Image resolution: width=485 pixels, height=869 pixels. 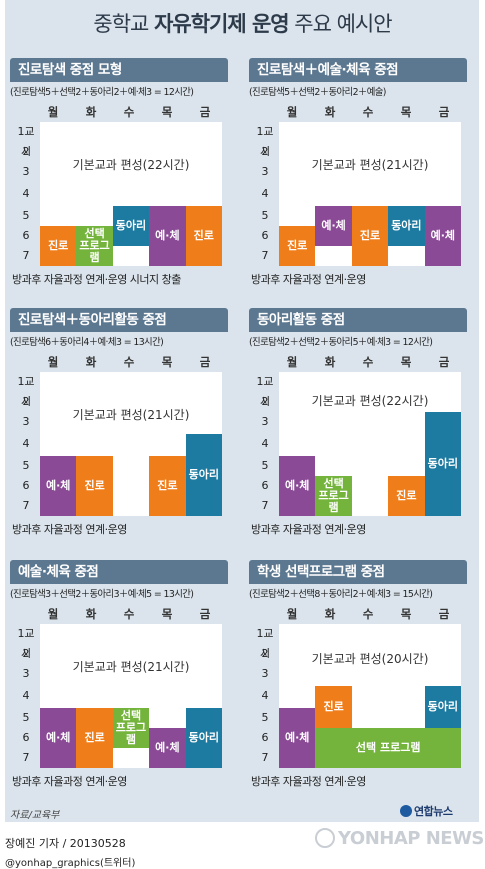 I want to click on core-curriculum-label: 기본교과 편성(22시간), so click(x=370, y=401).